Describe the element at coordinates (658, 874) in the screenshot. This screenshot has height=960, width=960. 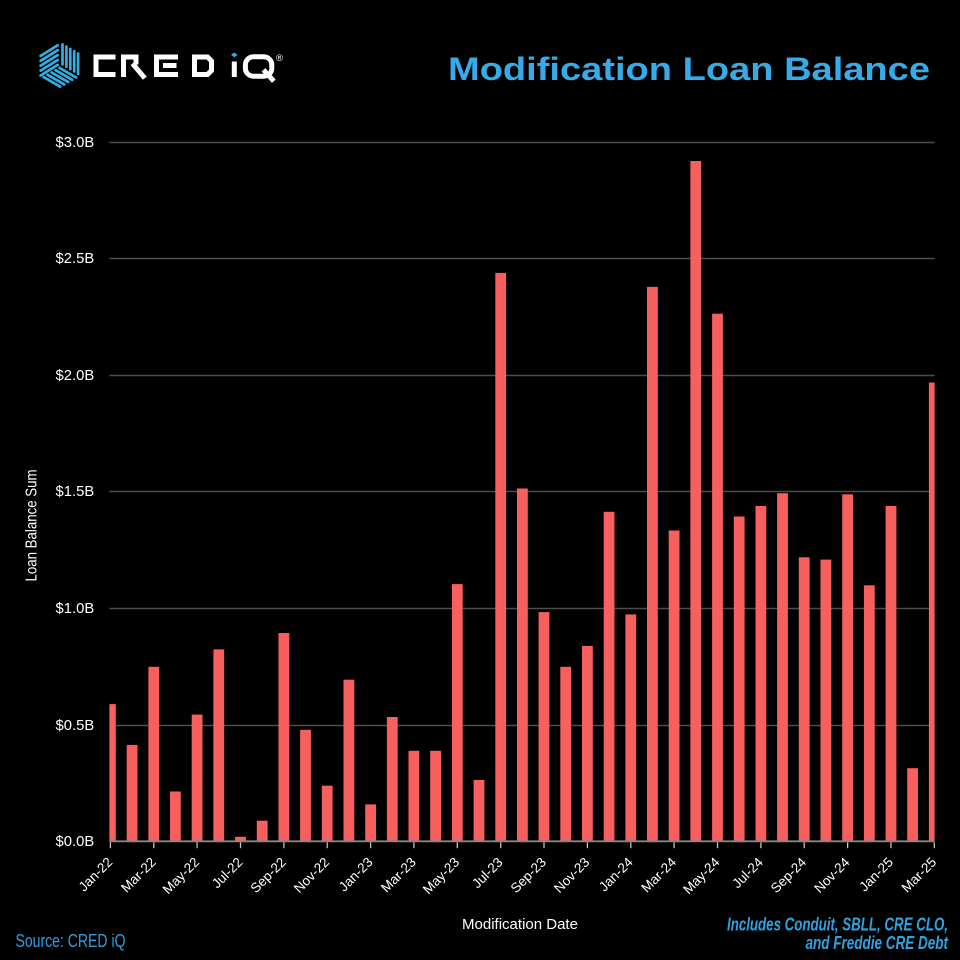
I see `svg-text: Mar-24` at that location.